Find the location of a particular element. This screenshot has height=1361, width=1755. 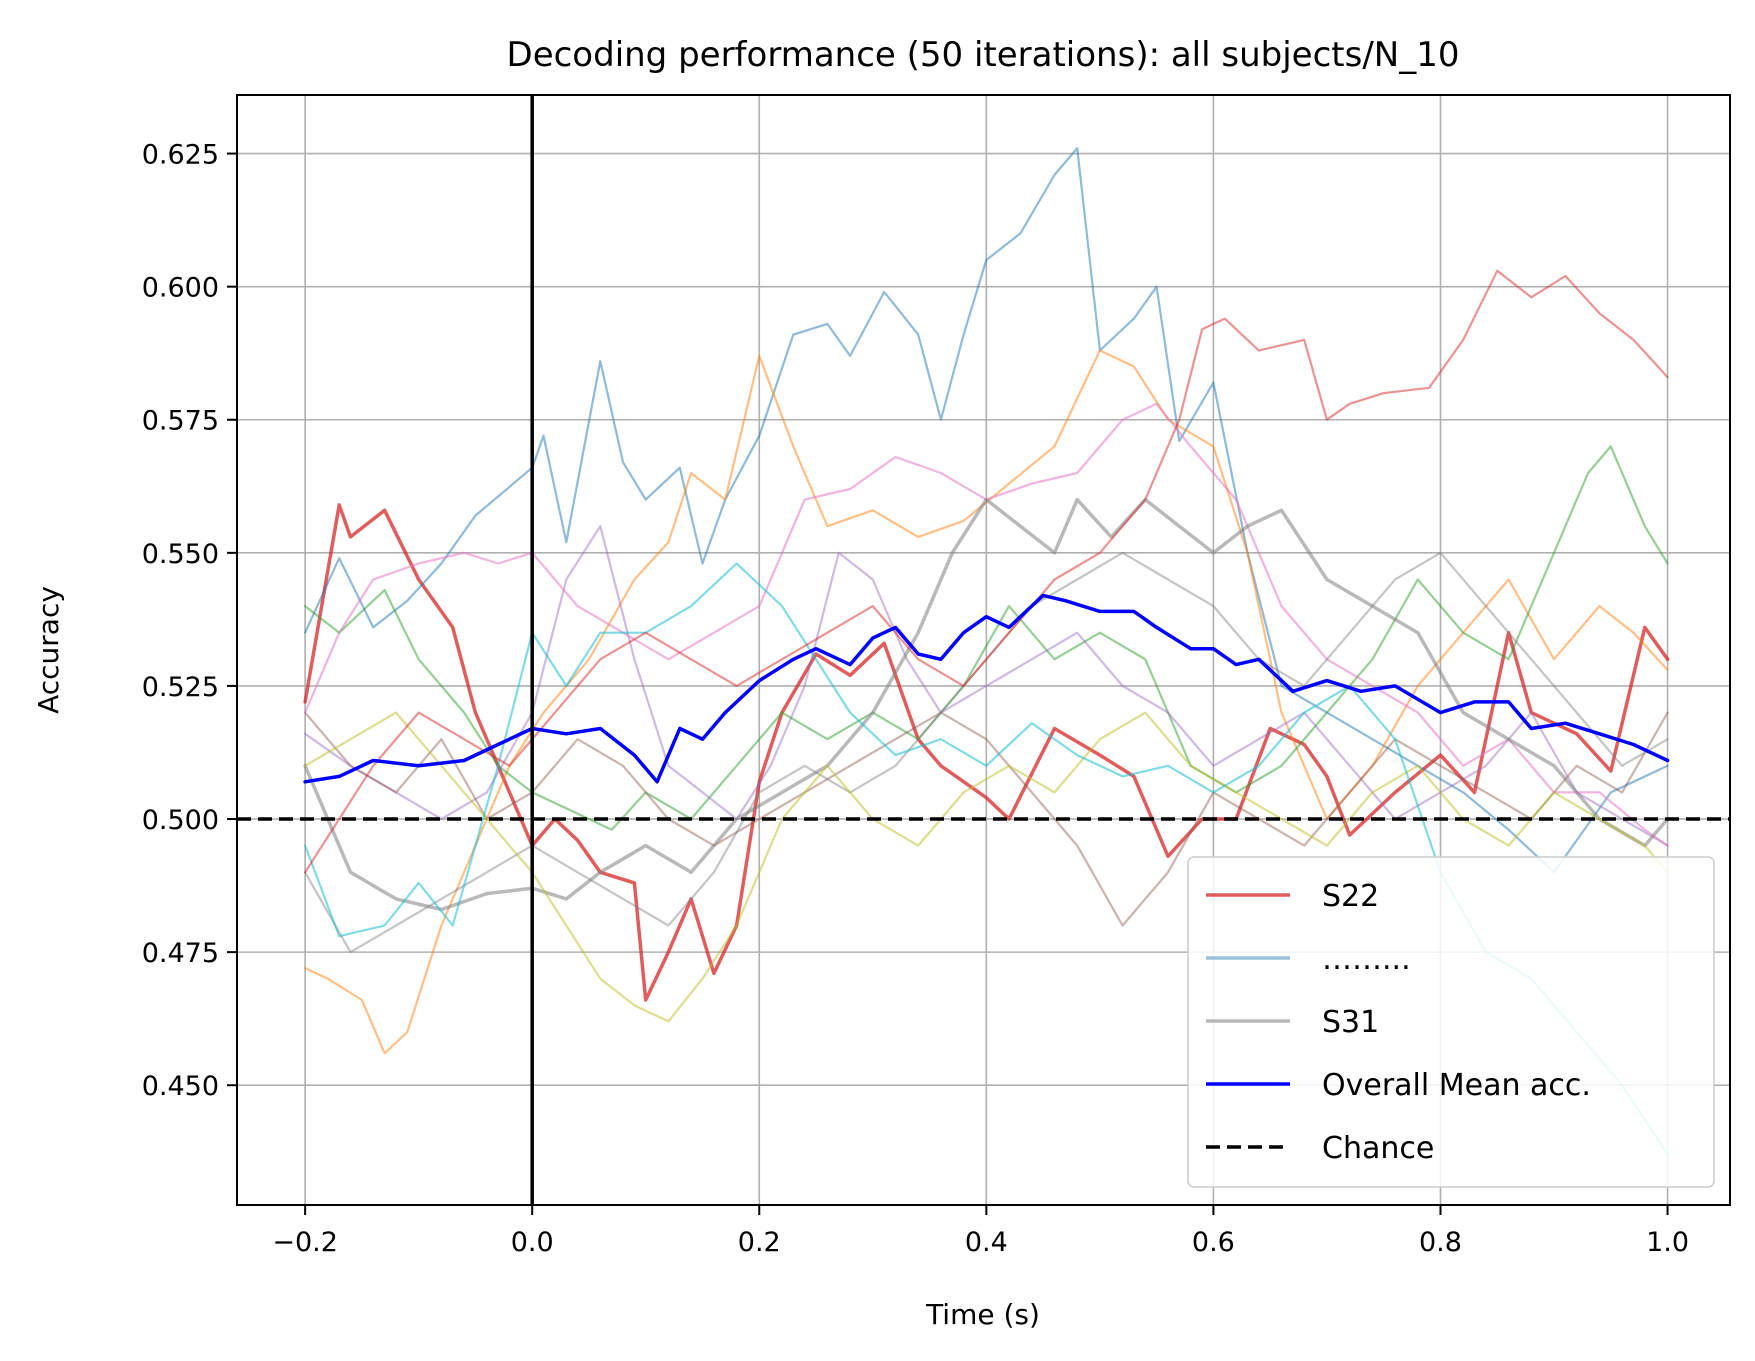

legend-box is located at coordinates (1451, 1022).